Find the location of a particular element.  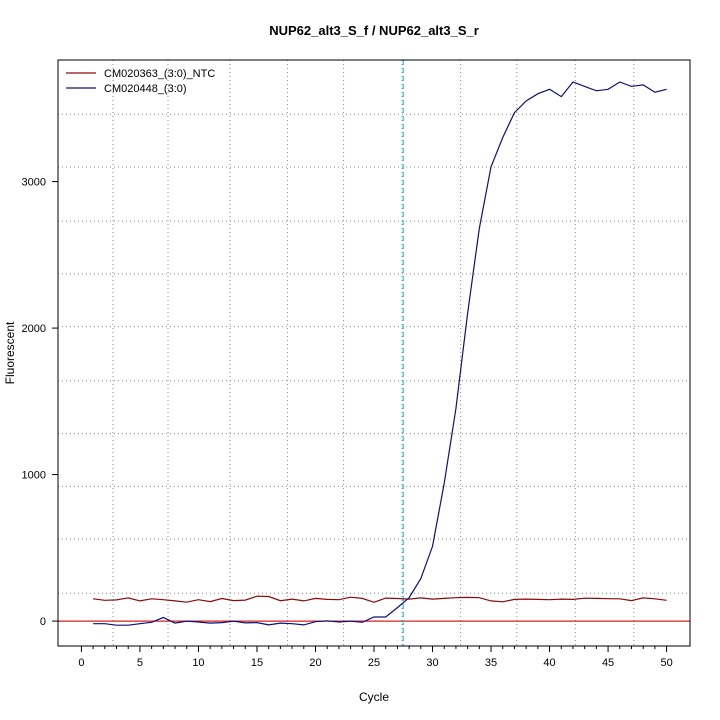

x-axis-label: Cycle is located at coordinates (374, 697).